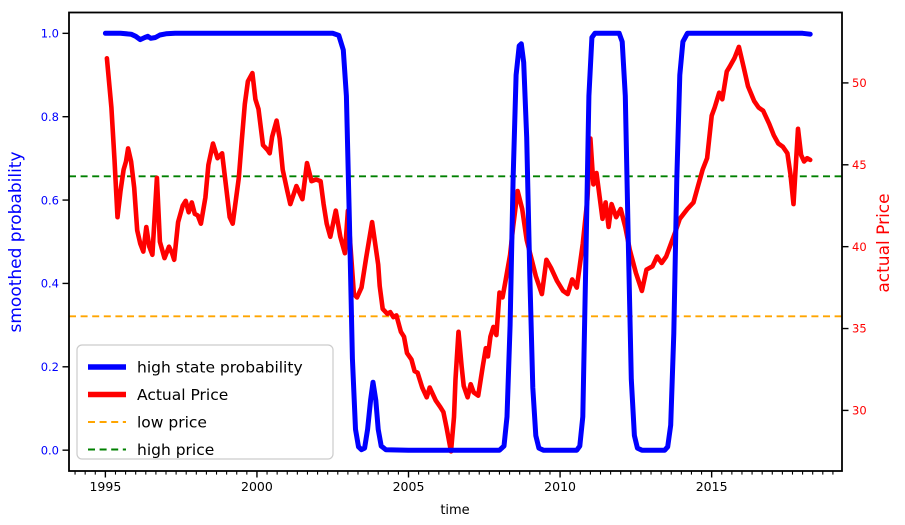 This screenshot has height=525, width=905. Describe the element at coordinates (257, 486) in the screenshot. I see `x-tick-label: 2000` at that location.